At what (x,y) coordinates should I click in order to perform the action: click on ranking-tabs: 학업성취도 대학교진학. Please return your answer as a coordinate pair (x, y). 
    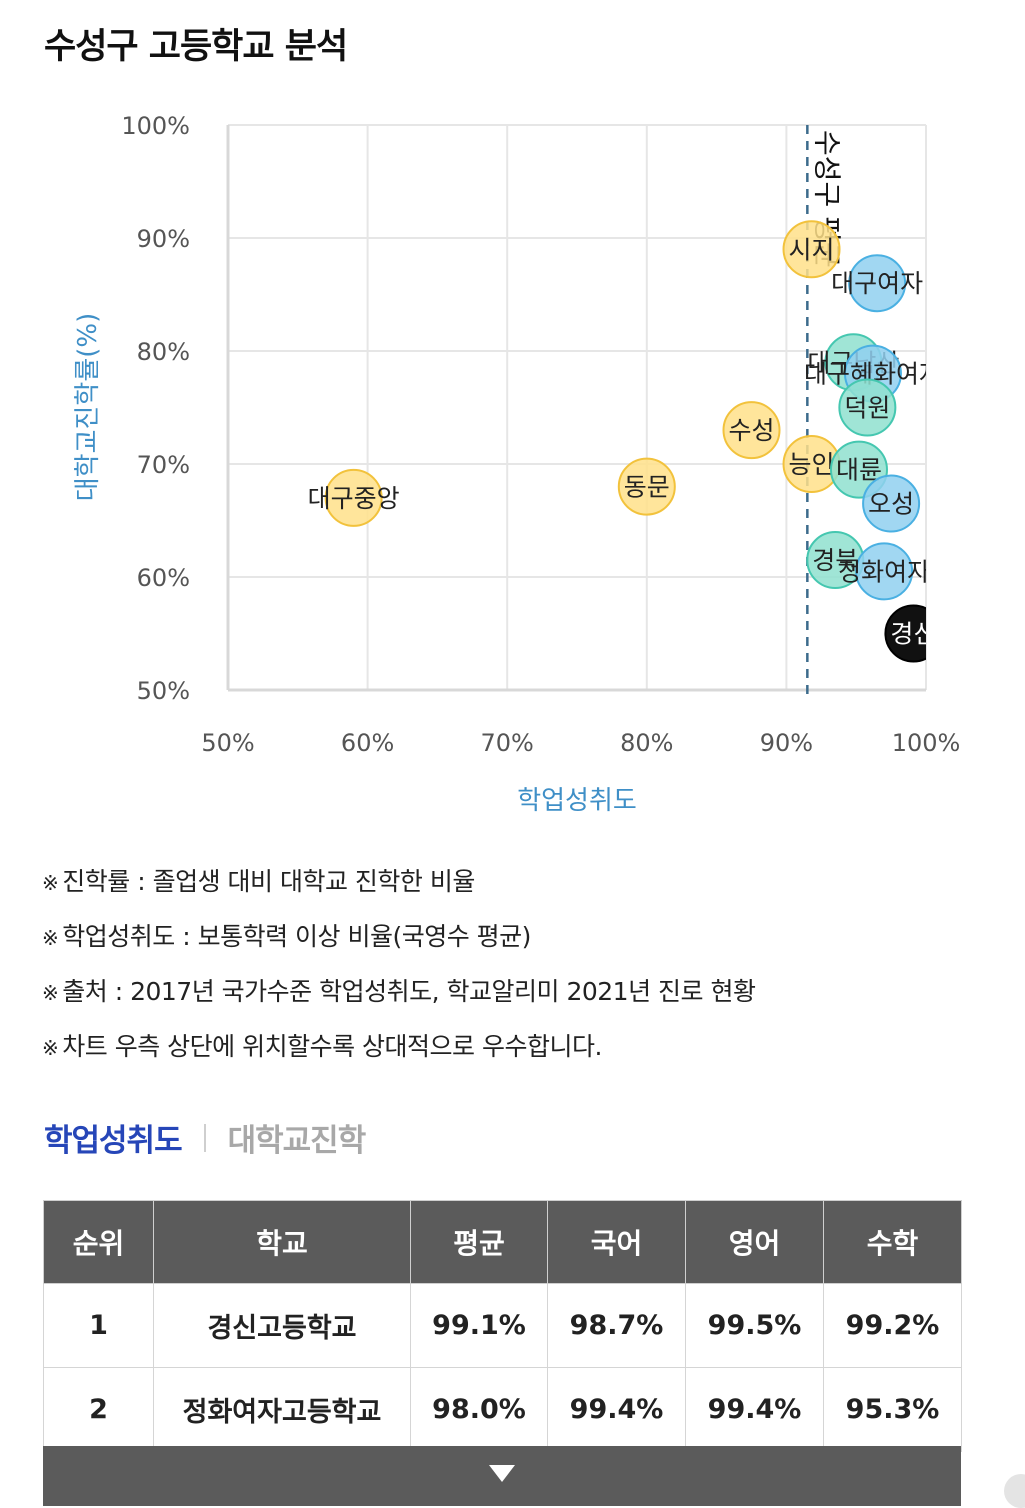
    Looking at the image, I should click on (205, 1137).